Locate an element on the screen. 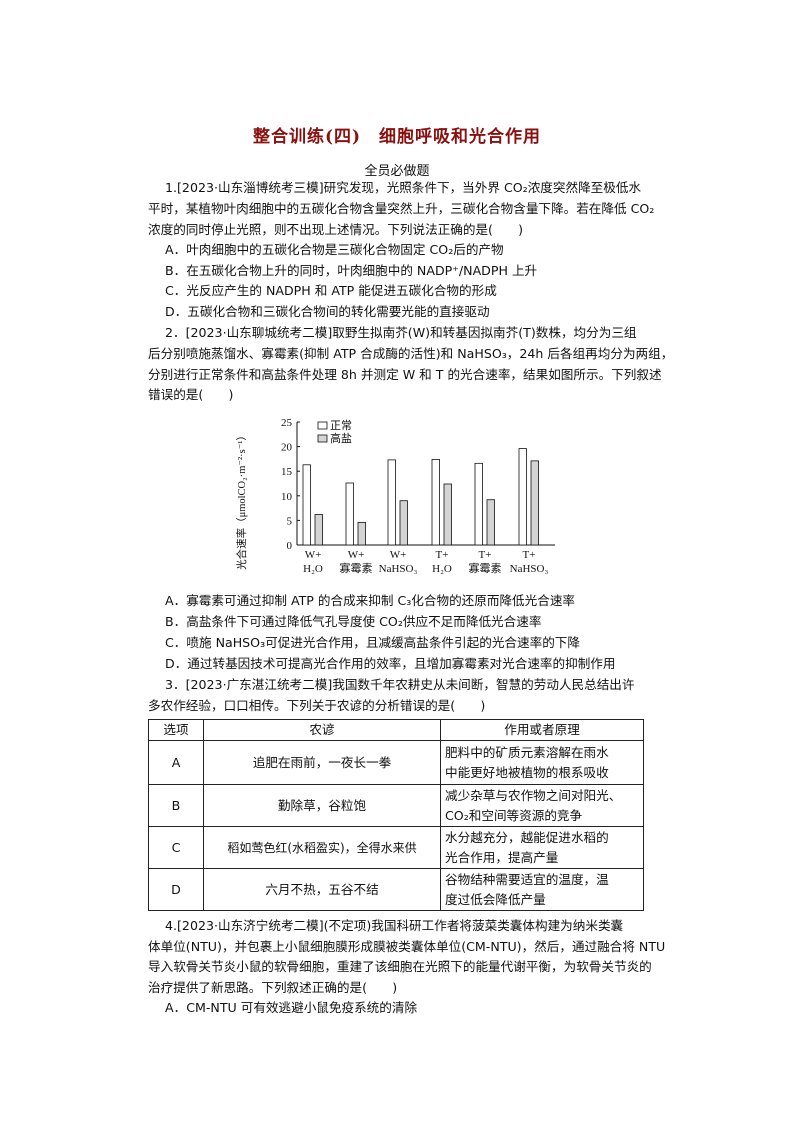  legend-label: 正常 is located at coordinates (341, 425).